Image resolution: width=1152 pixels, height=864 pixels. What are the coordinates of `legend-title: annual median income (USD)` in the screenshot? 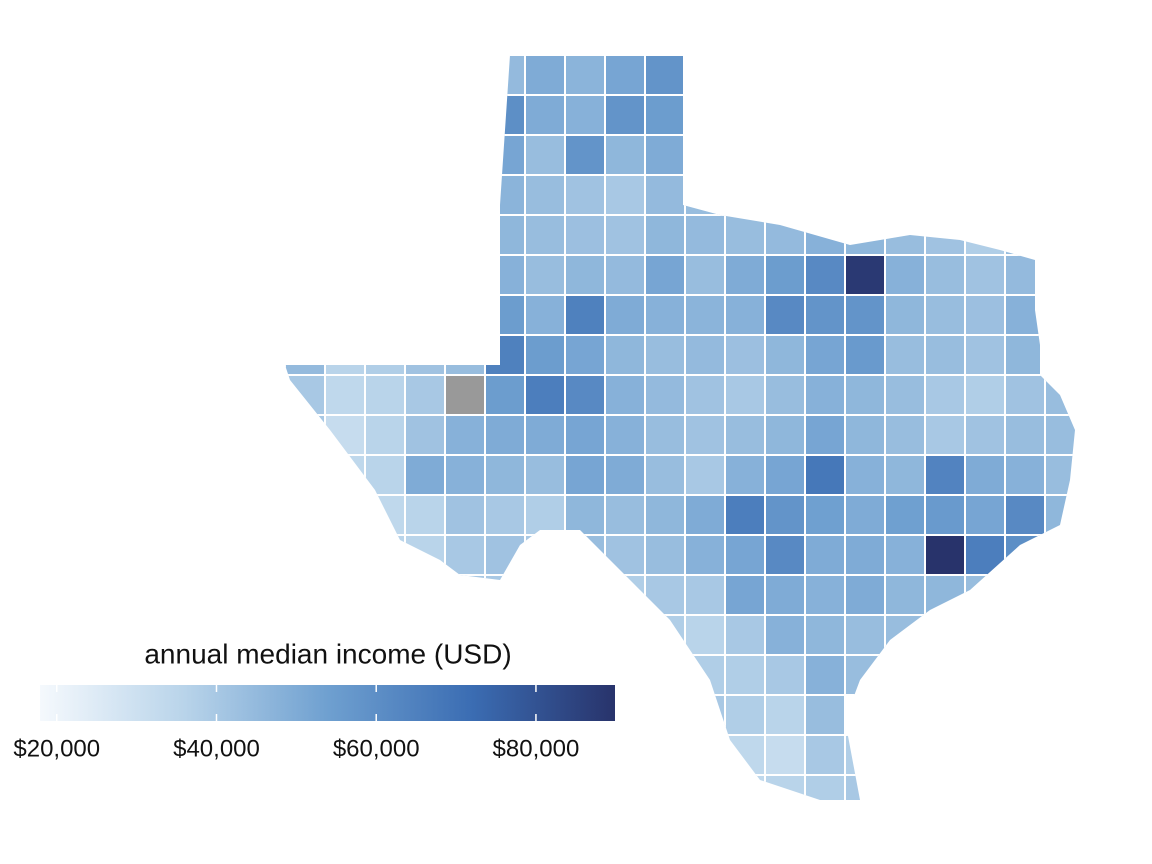 It's located at (327, 653).